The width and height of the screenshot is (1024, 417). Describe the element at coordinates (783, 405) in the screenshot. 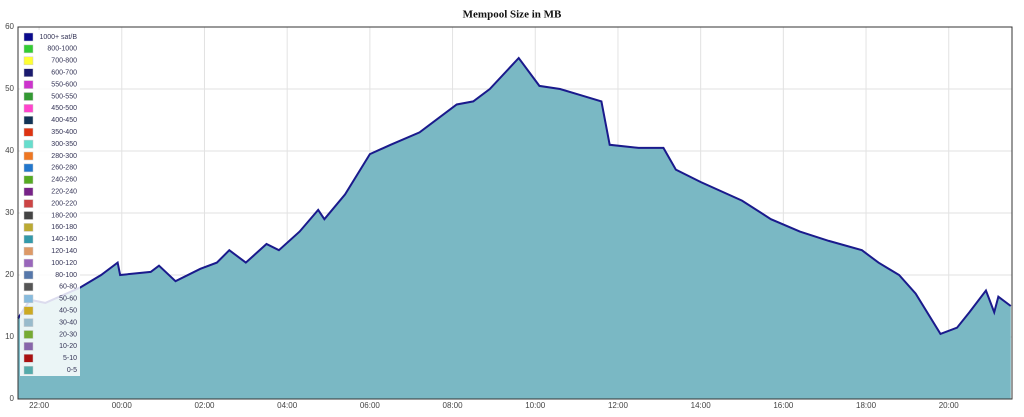

I see `x-tick-label: 16:00` at that location.